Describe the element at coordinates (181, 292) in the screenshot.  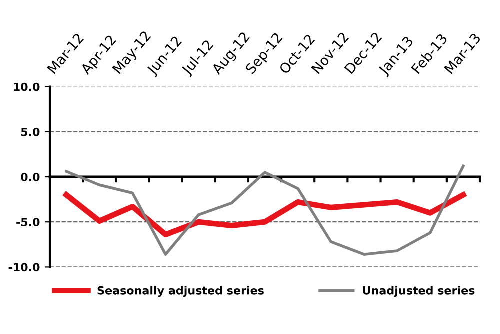
I see `legend-label: Seasonally adjusted series` at that location.